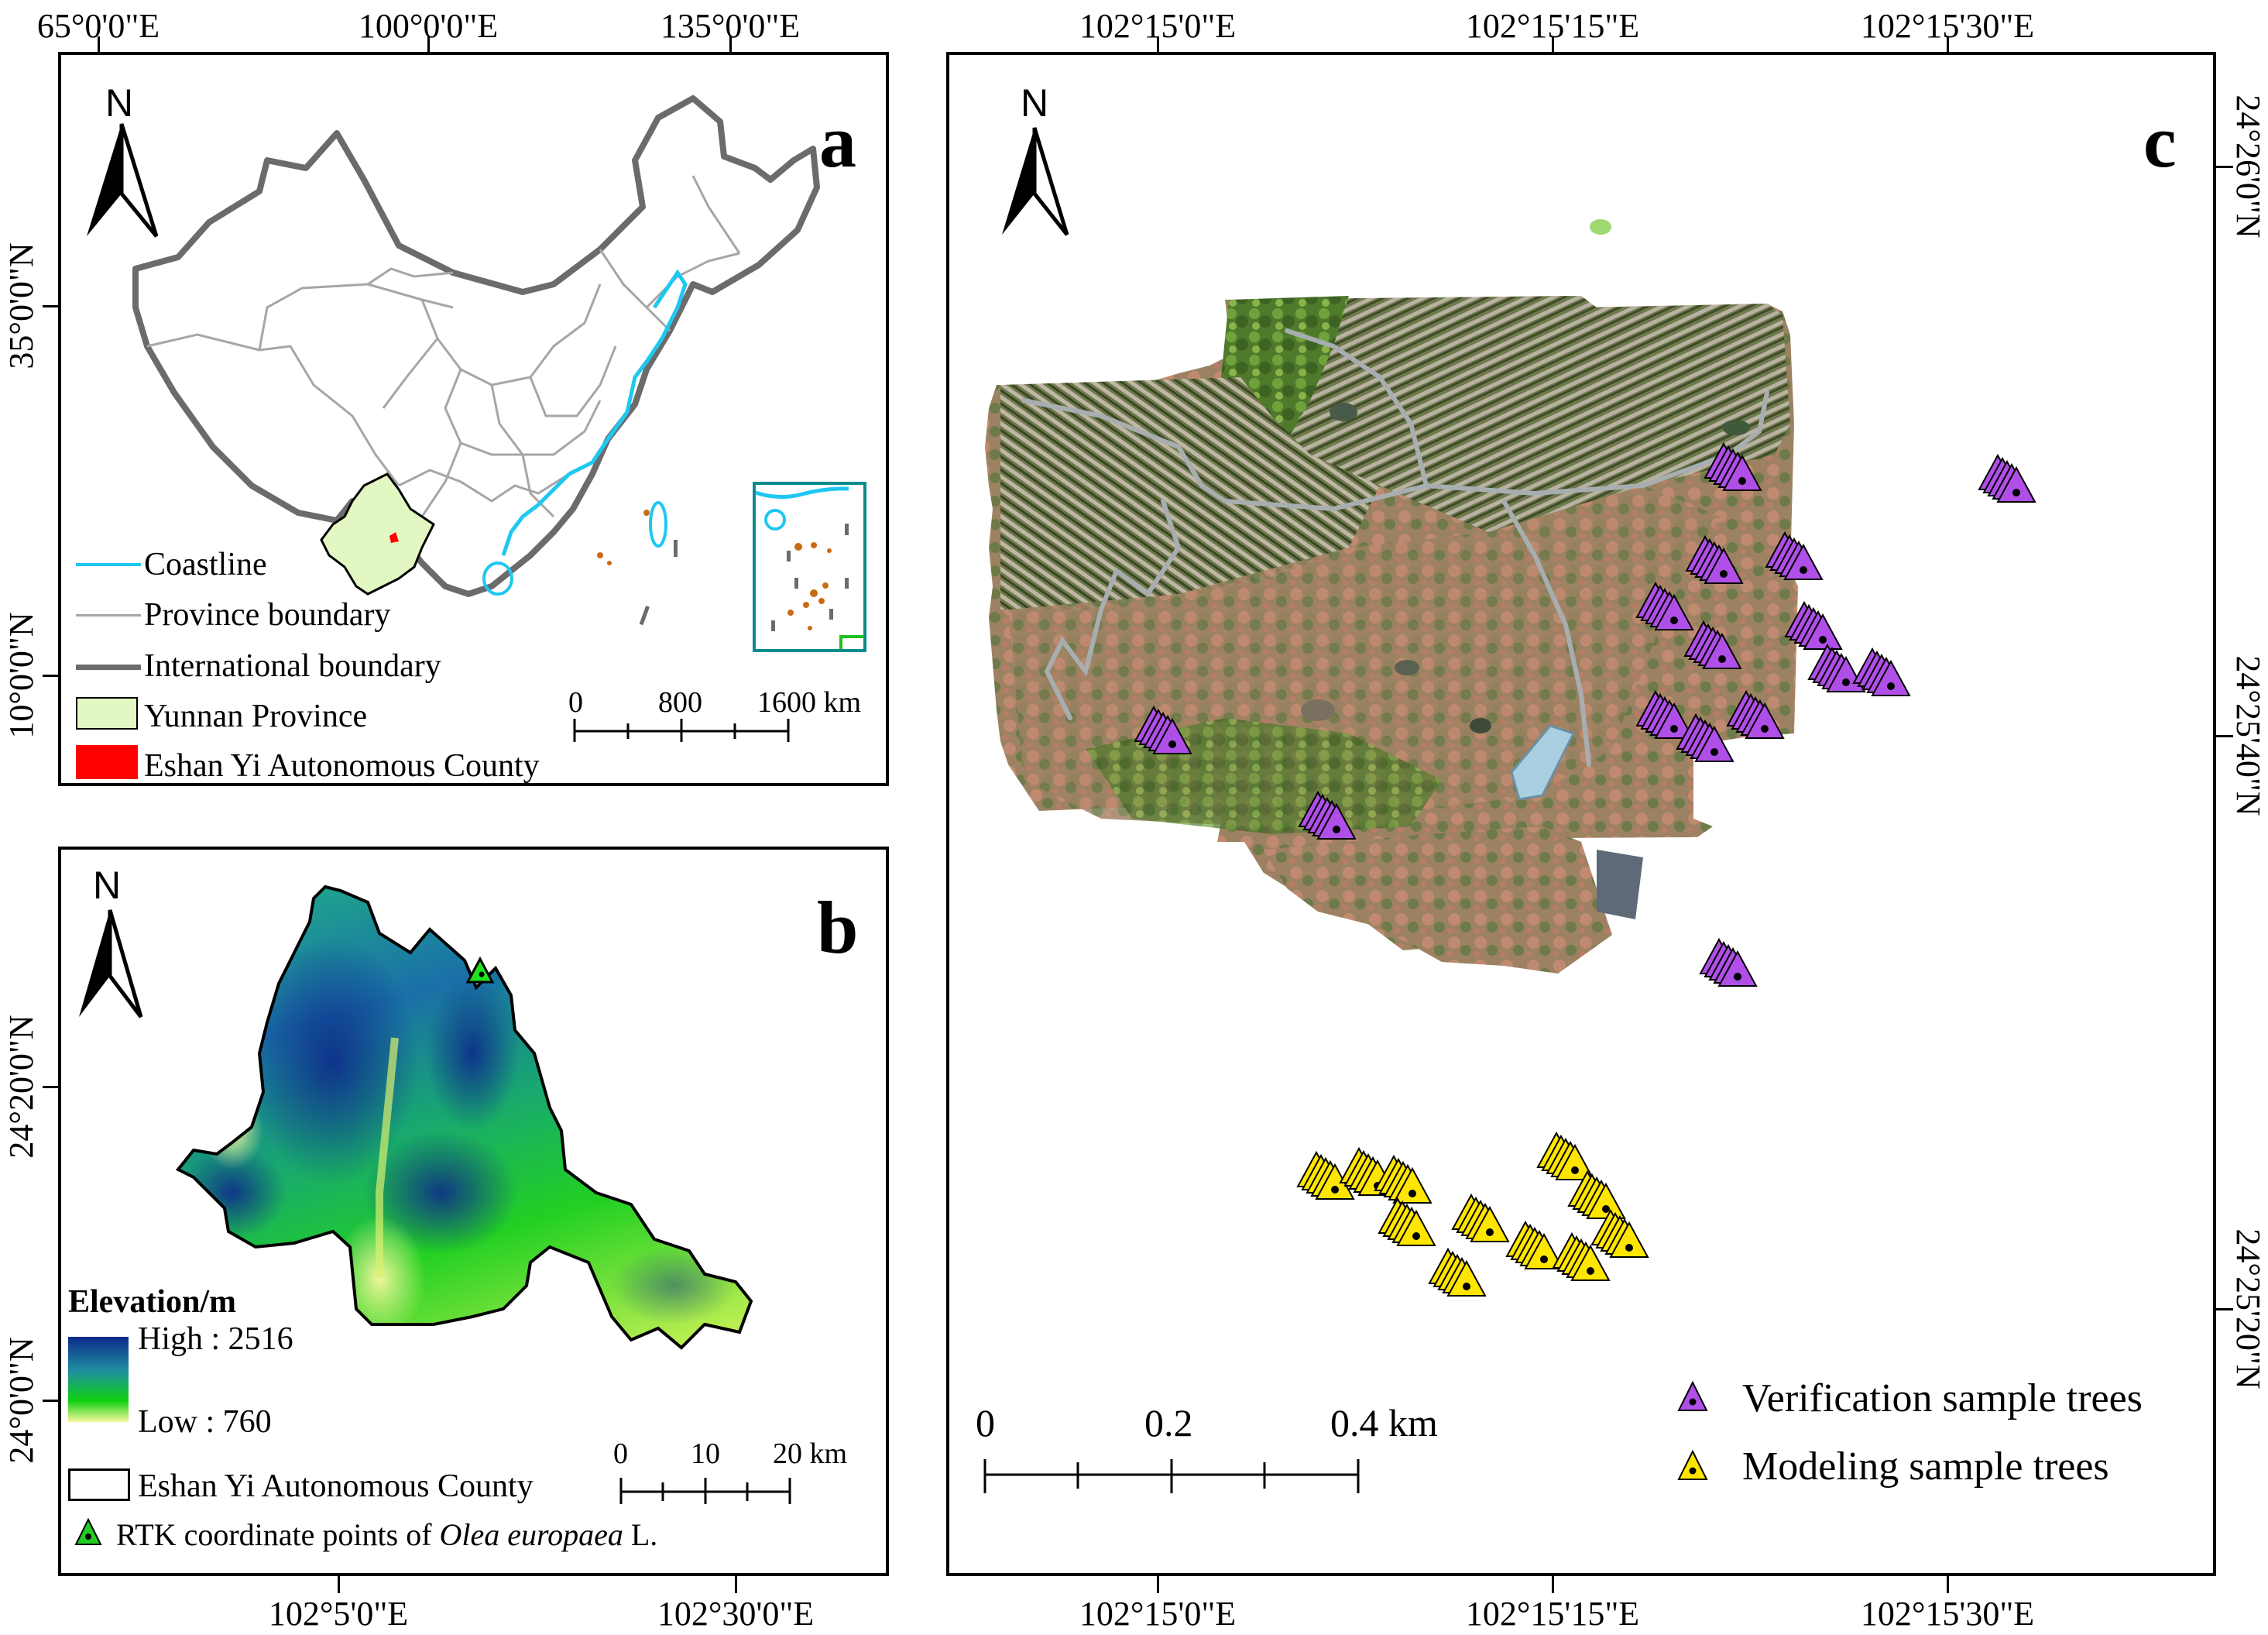  What do you see at coordinates (21, 1400) in the screenshot?
I see `axis-label-lat: 24°0'0"N` at bounding box center [21, 1400].